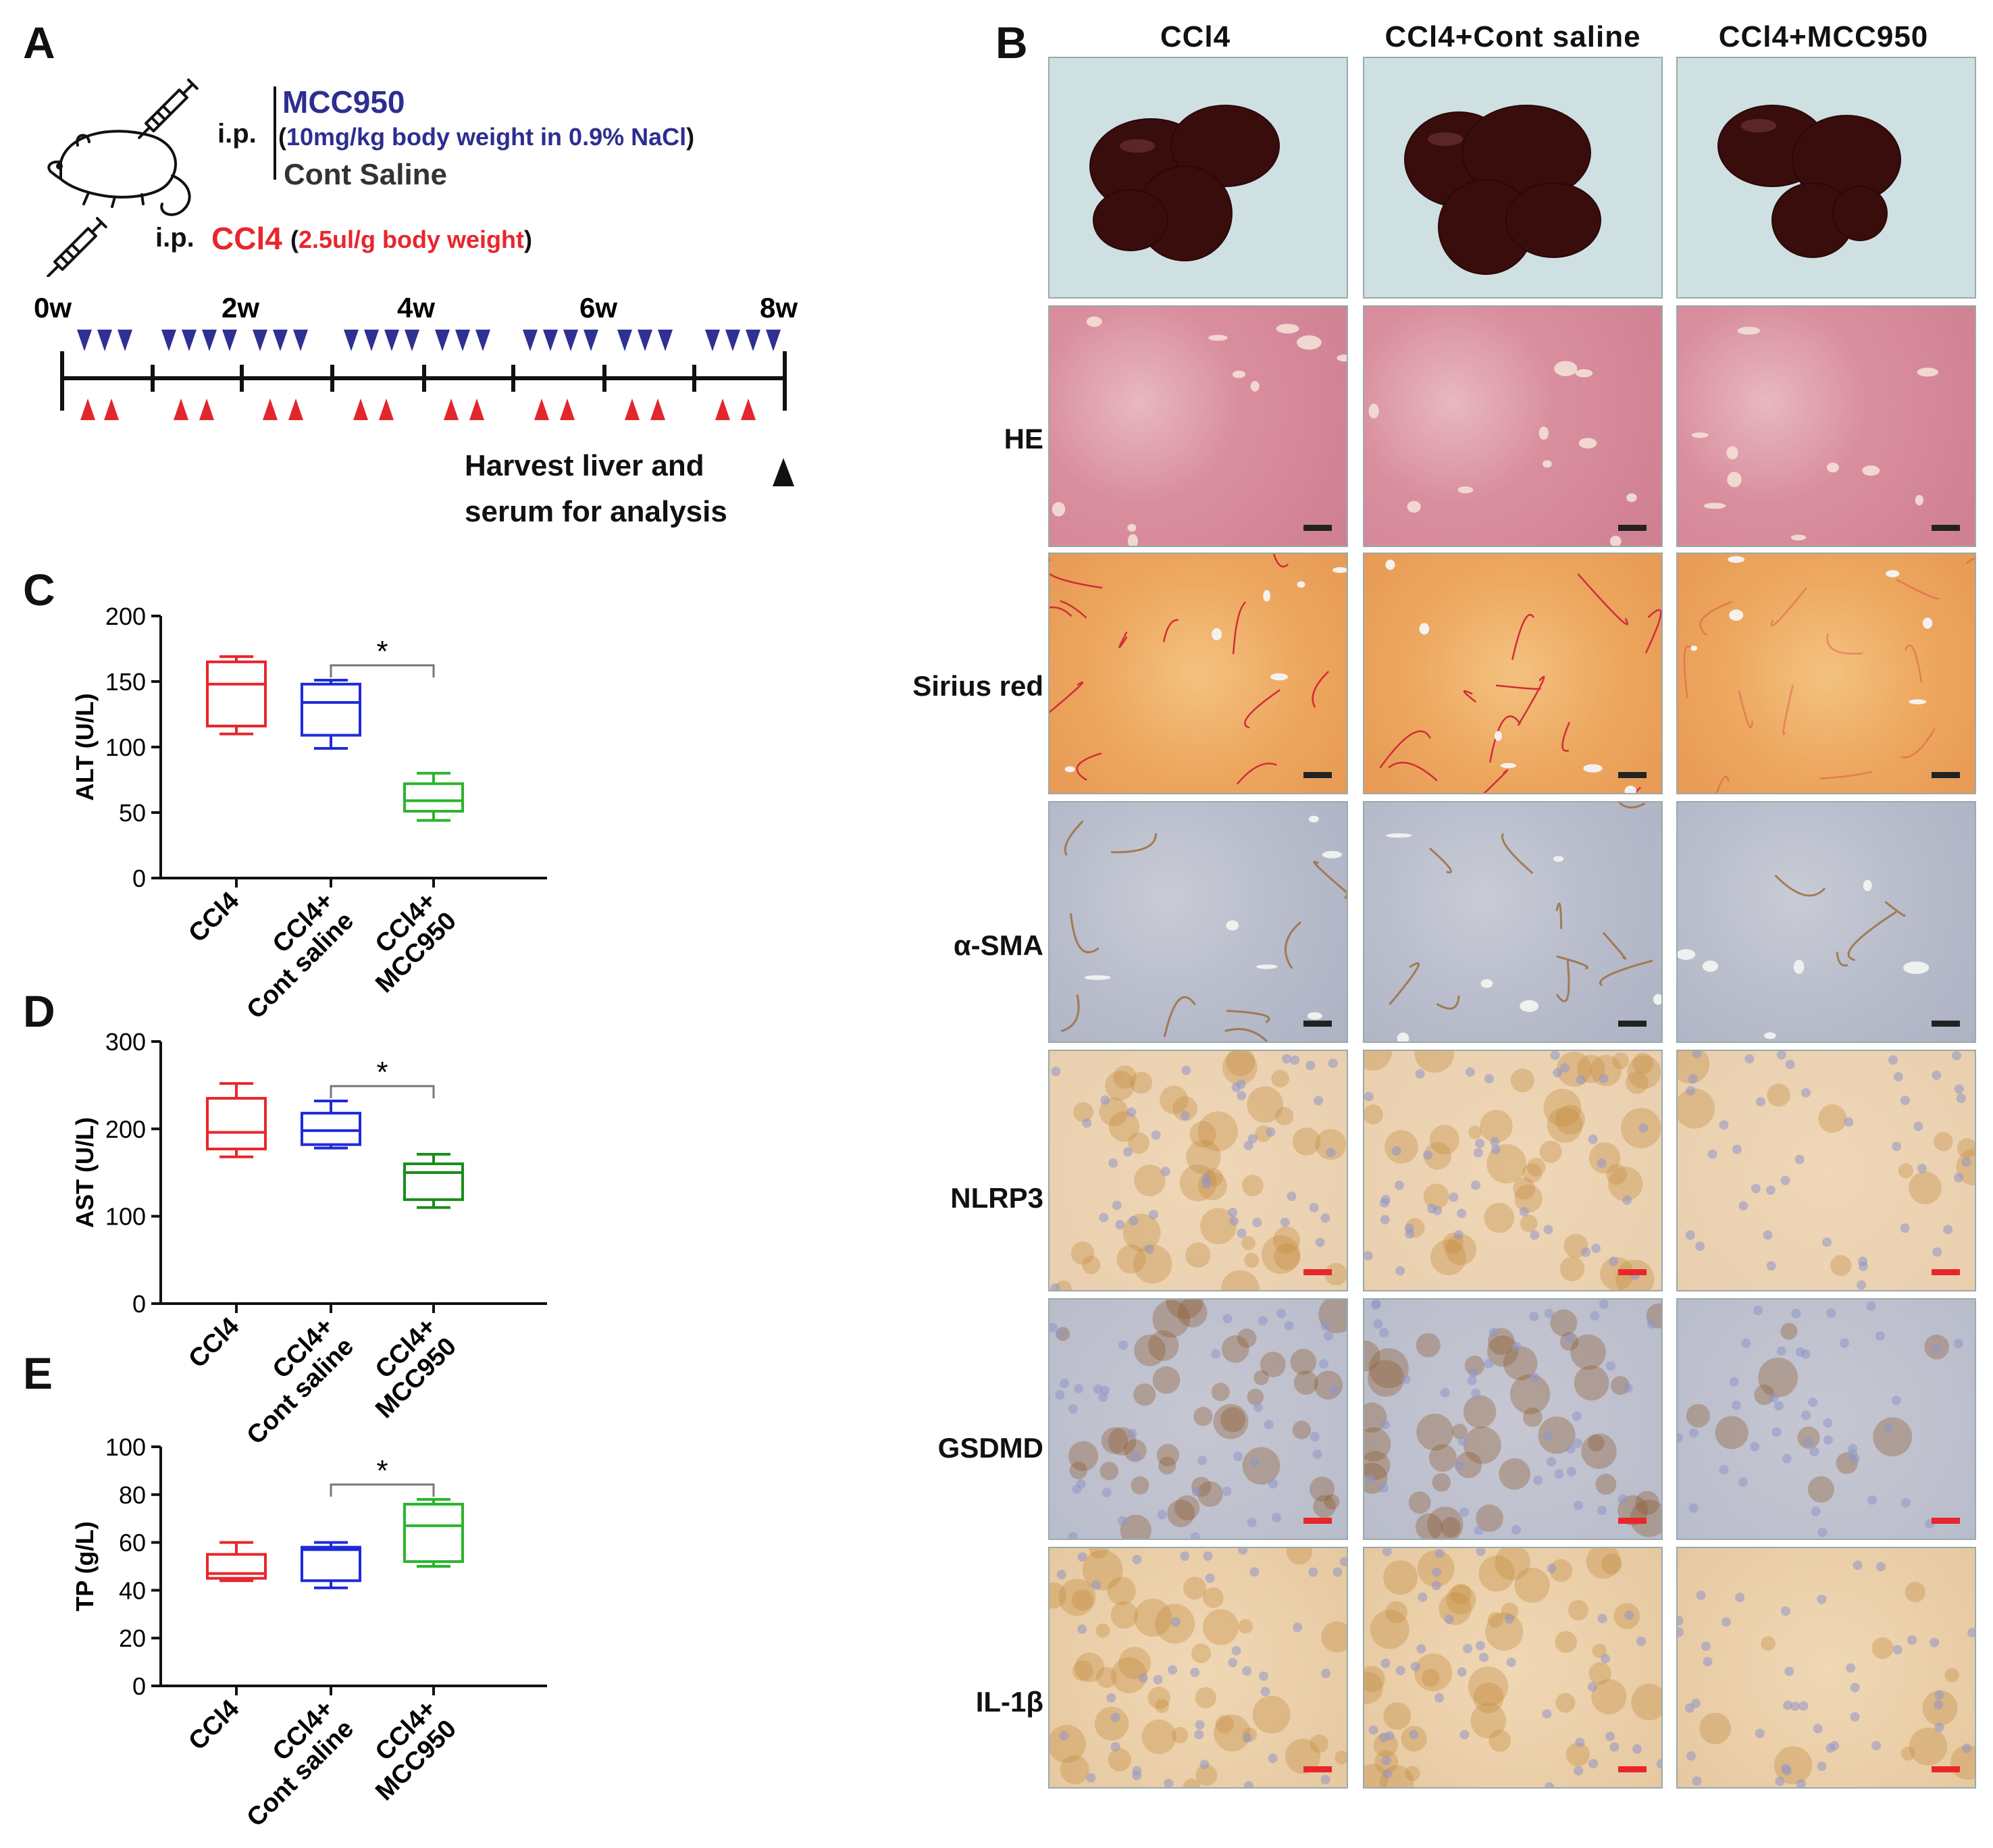 The height and width of the screenshot is (1848, 1993). I want to click on alpha-sma-image, so click(1826, 922).